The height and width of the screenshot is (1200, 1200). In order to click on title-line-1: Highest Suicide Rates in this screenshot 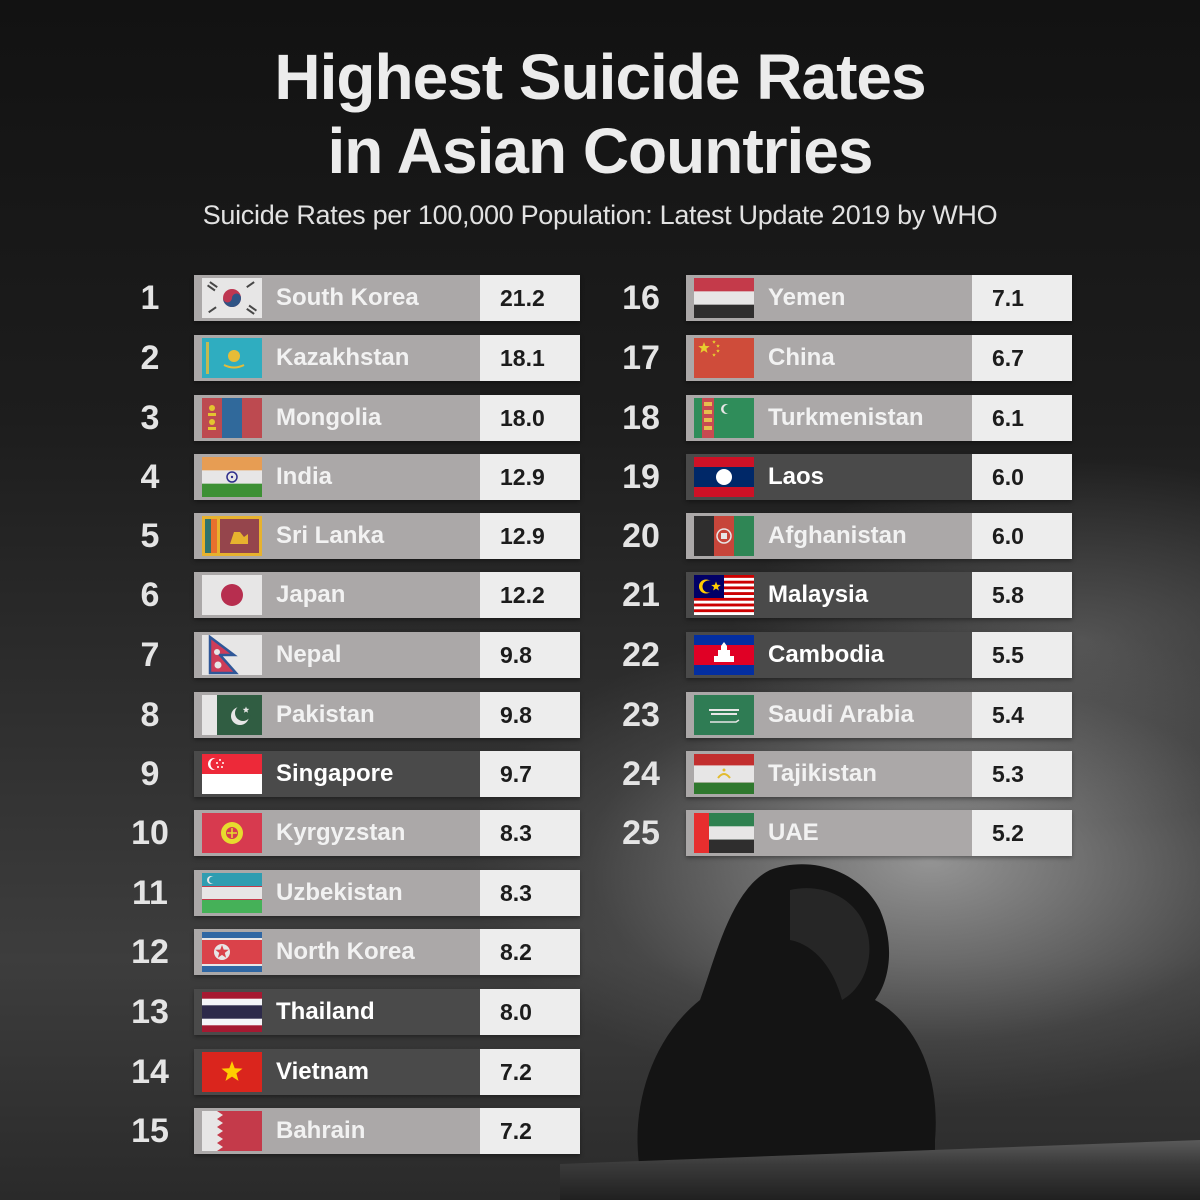, I will do `click(600, 77)`.